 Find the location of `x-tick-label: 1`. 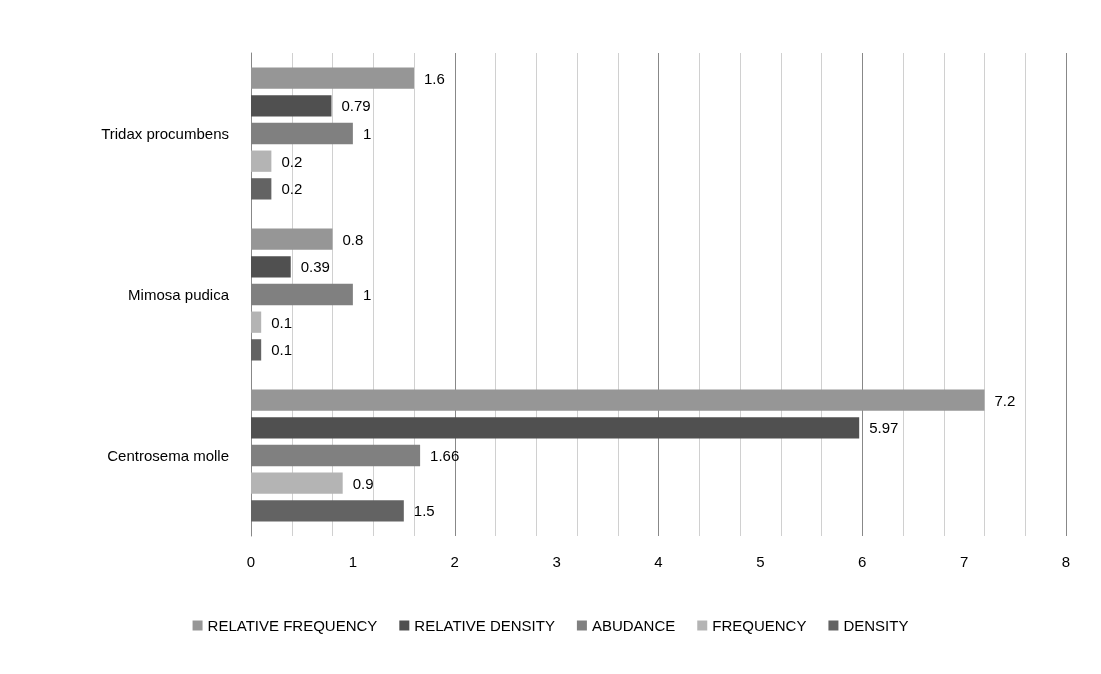

x-tick-label: 1 is located at coordinates (353, 561).